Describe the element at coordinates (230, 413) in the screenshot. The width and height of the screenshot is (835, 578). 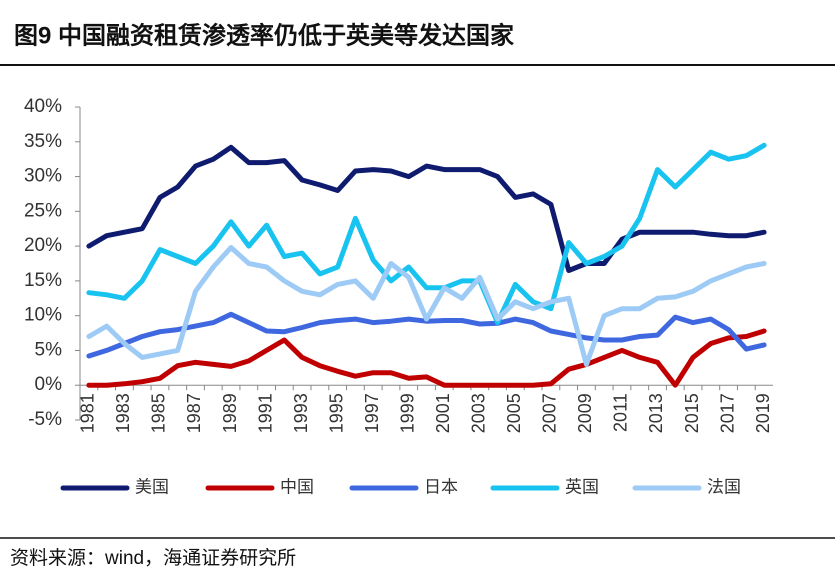
I see `x-tick-label: 1989` at that location.